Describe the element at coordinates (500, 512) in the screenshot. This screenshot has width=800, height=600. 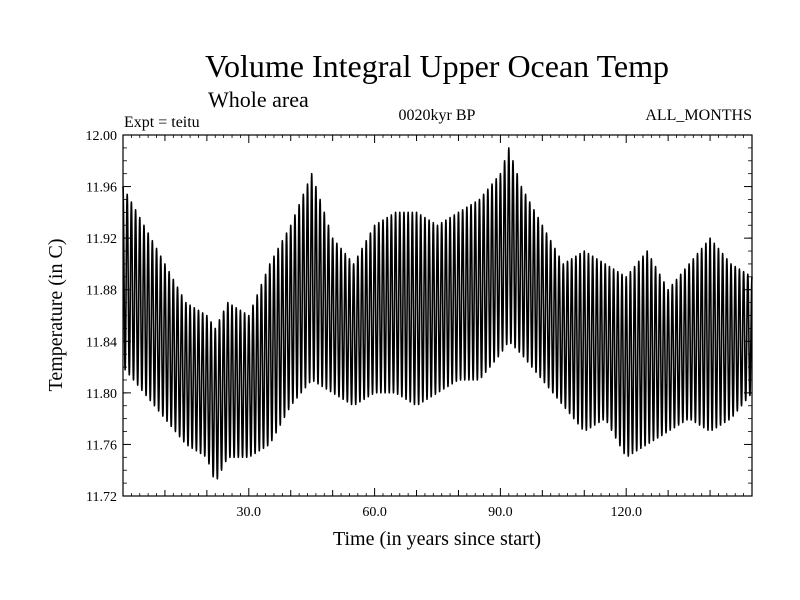
I see `x-tick-label: 90.0` at that location.